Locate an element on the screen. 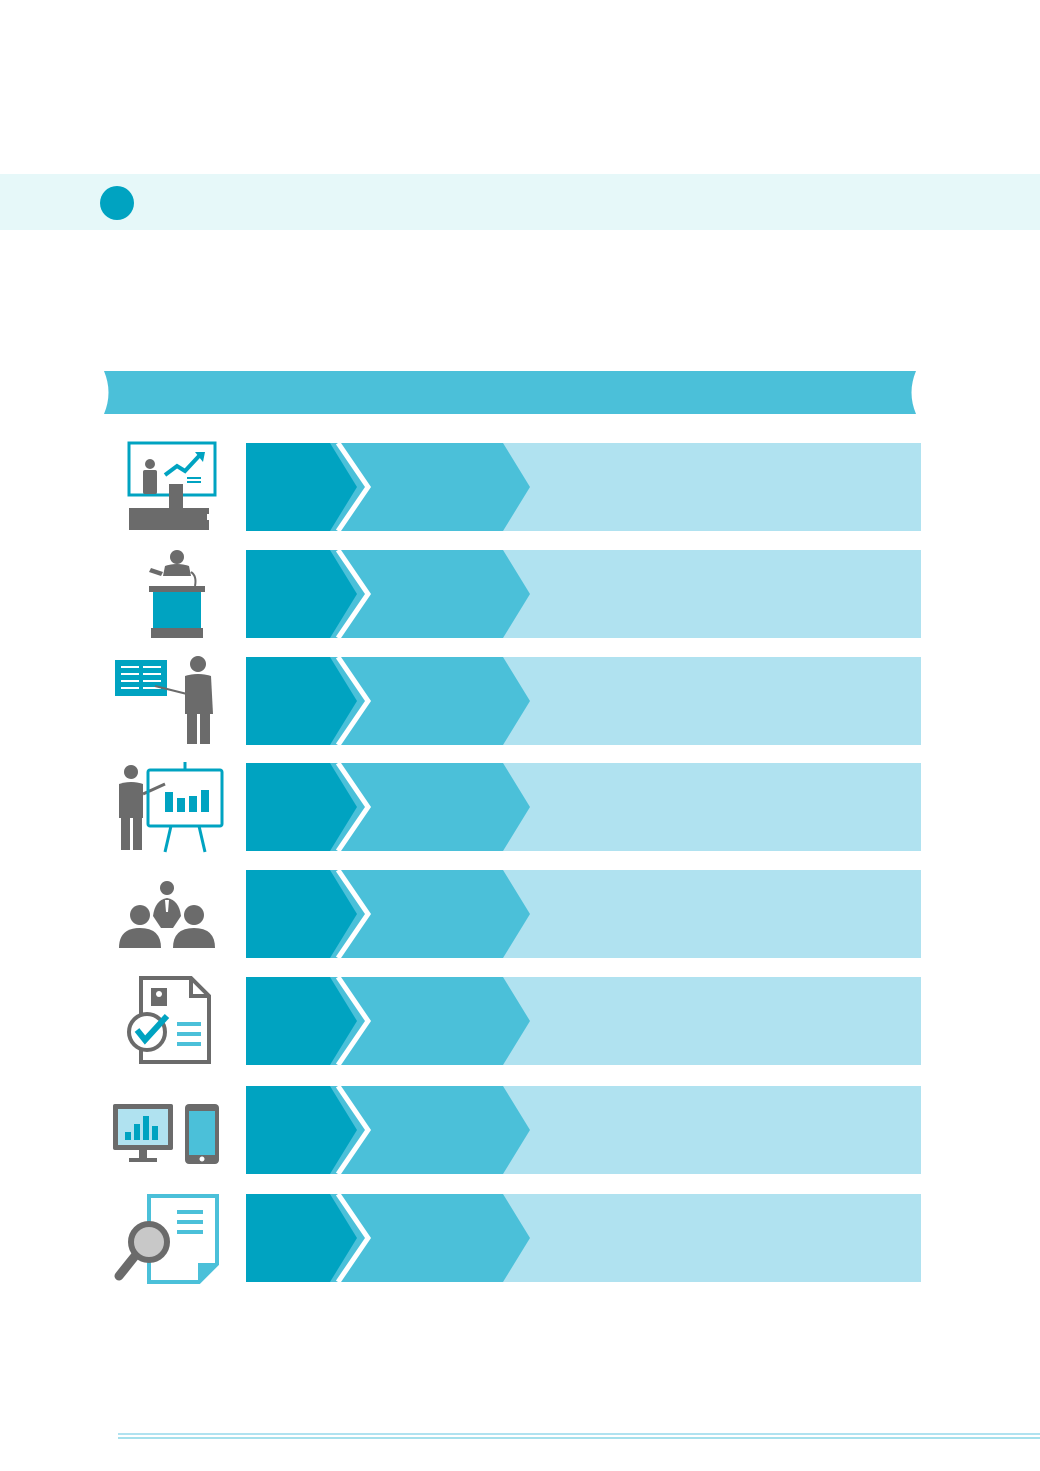 This screenshot has height=1471, width=1040. section-marker-dot is located at coordinates (117, 203).